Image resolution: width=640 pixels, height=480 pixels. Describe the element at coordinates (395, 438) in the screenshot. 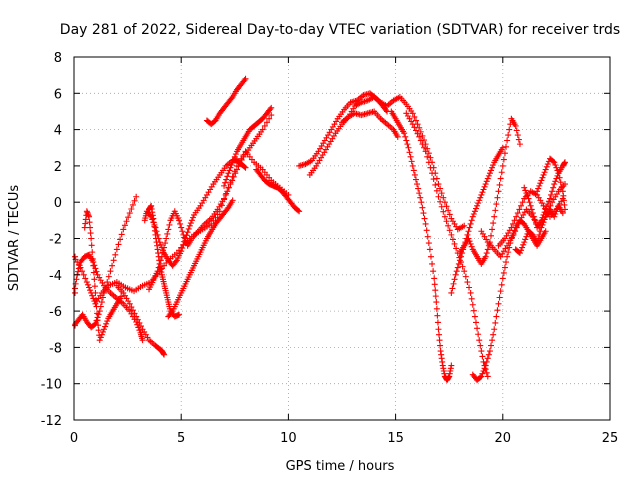

I see `x-tick-label-15: 15` at that location.